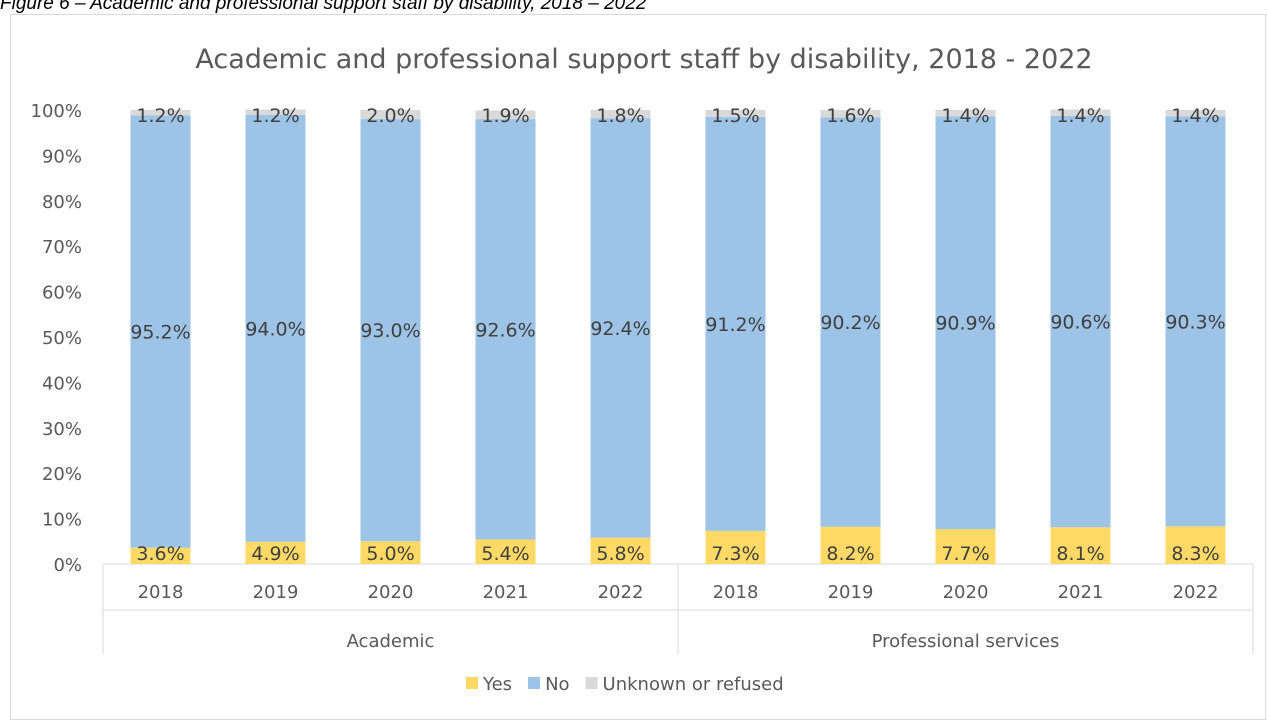 The width and height of the screenshot is (1269, 722). Describe the element at coordinates (62, 520) in the screenshot. I see `y-tick-label: 10%` at that location.